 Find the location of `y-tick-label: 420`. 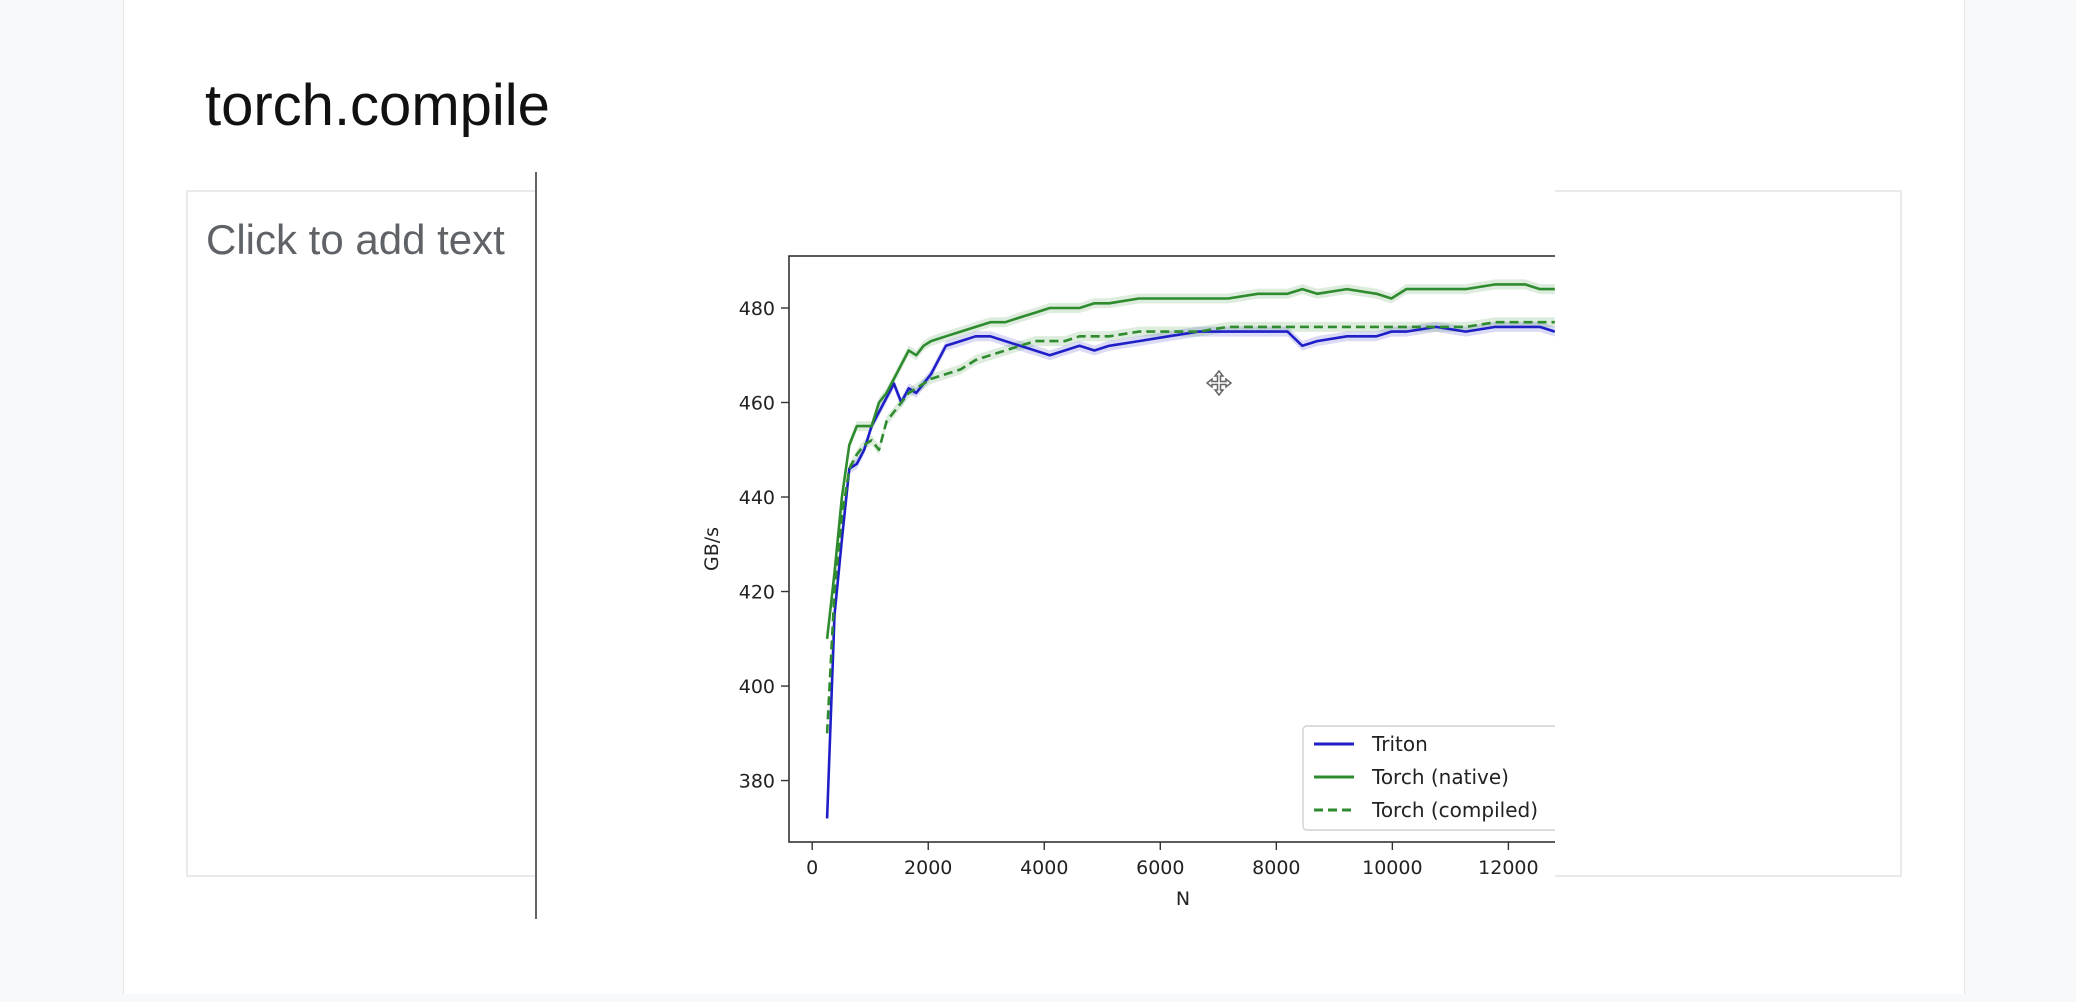

y-tick-label: 420 is located at coordinates (757, 593).